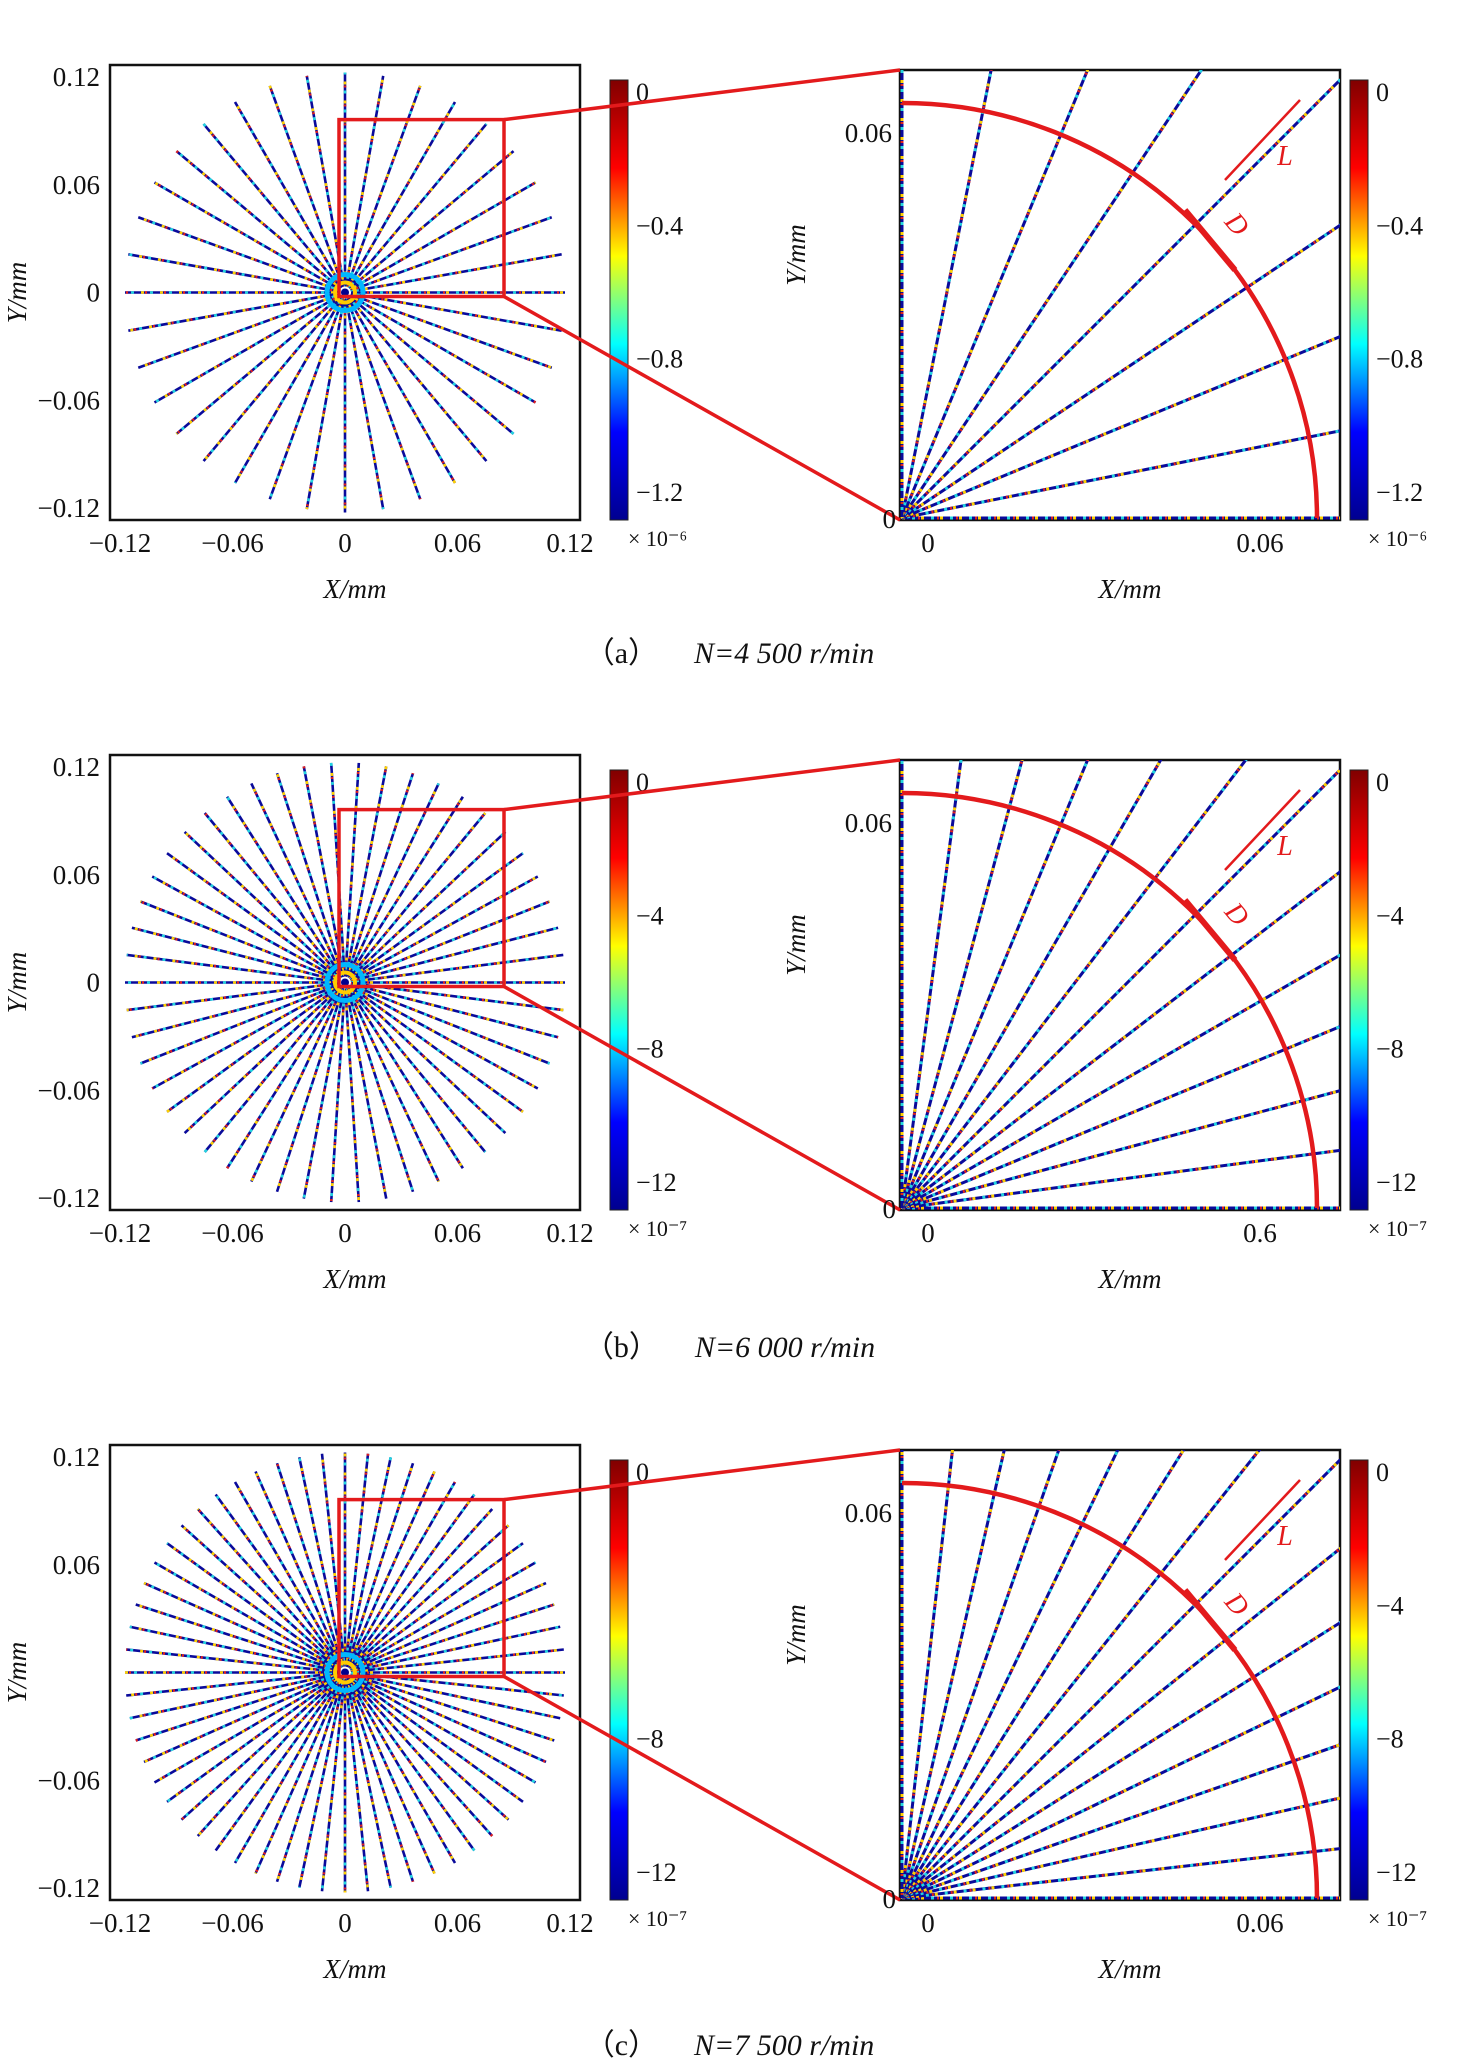 The image size is (1459, 2070). Describe the element at coordinates (1399, 359) in the screenshot. I see `zoom-colorbar-tick-label: −0.8` at that location.